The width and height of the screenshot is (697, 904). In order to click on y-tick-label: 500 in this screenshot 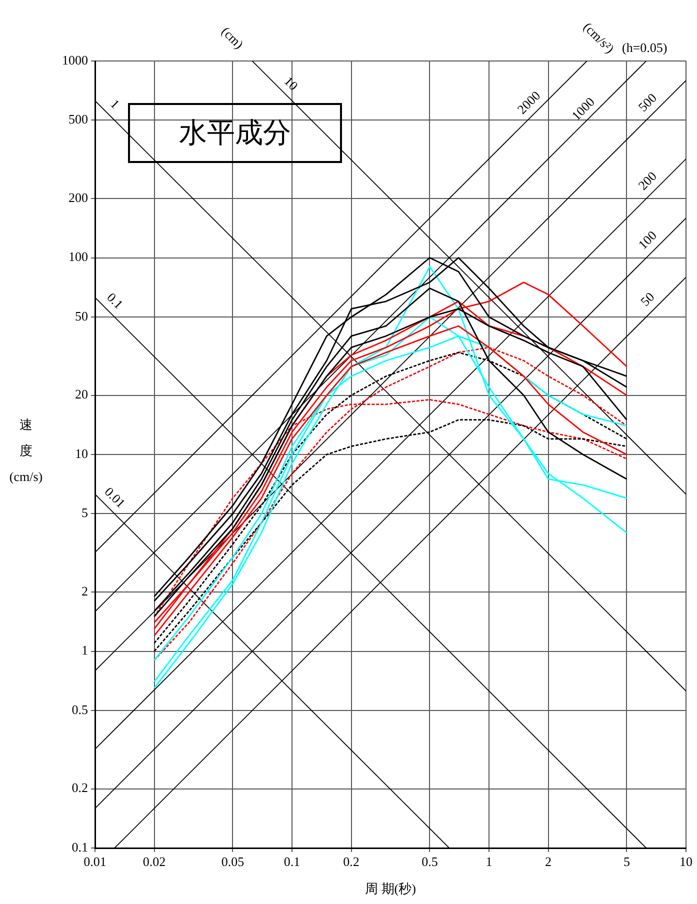, I will do `click(78, 119)`.